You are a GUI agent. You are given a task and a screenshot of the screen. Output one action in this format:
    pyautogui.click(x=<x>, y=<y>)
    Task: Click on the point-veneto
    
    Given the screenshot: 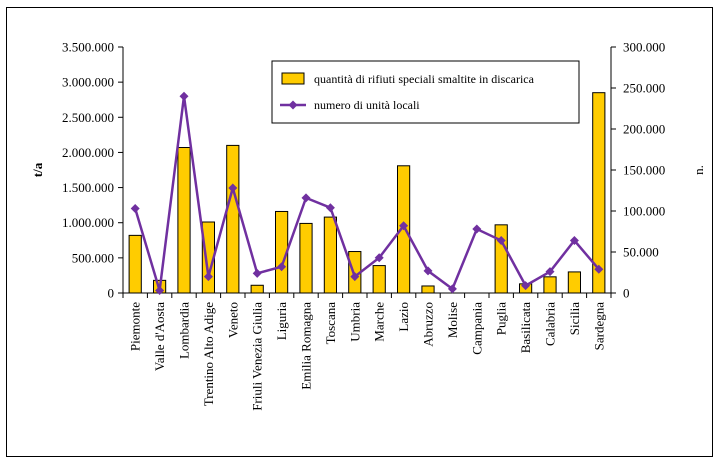 What is the action you would take?
    pyautogui.click(x=233, y=188)
    